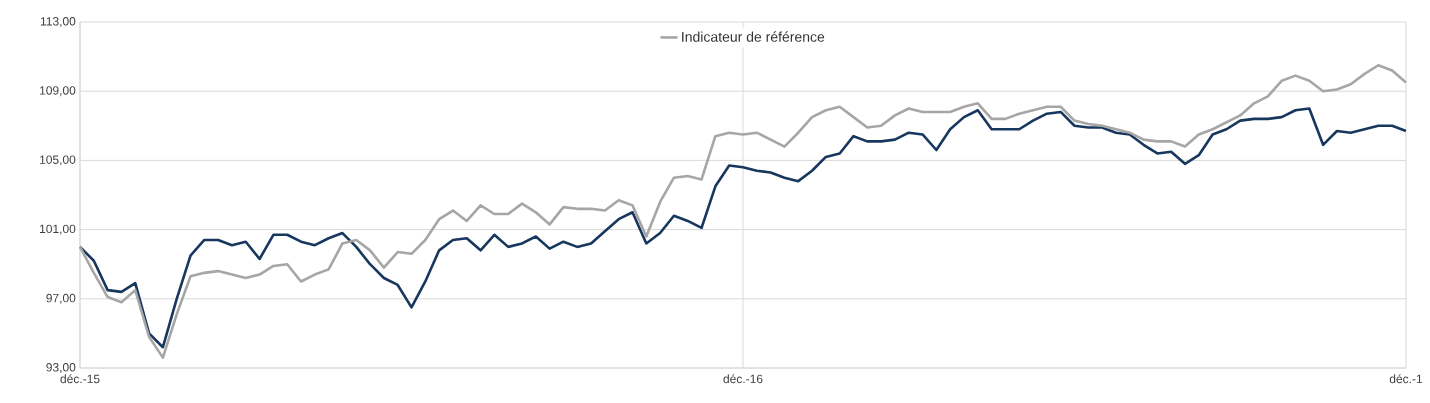 Image resolution: width=1430 pixels, height=403 pixels. Describe the element at coordinates (1406, 379) in the screenshot. I see `x-tick-label: déc.-1` at that location.